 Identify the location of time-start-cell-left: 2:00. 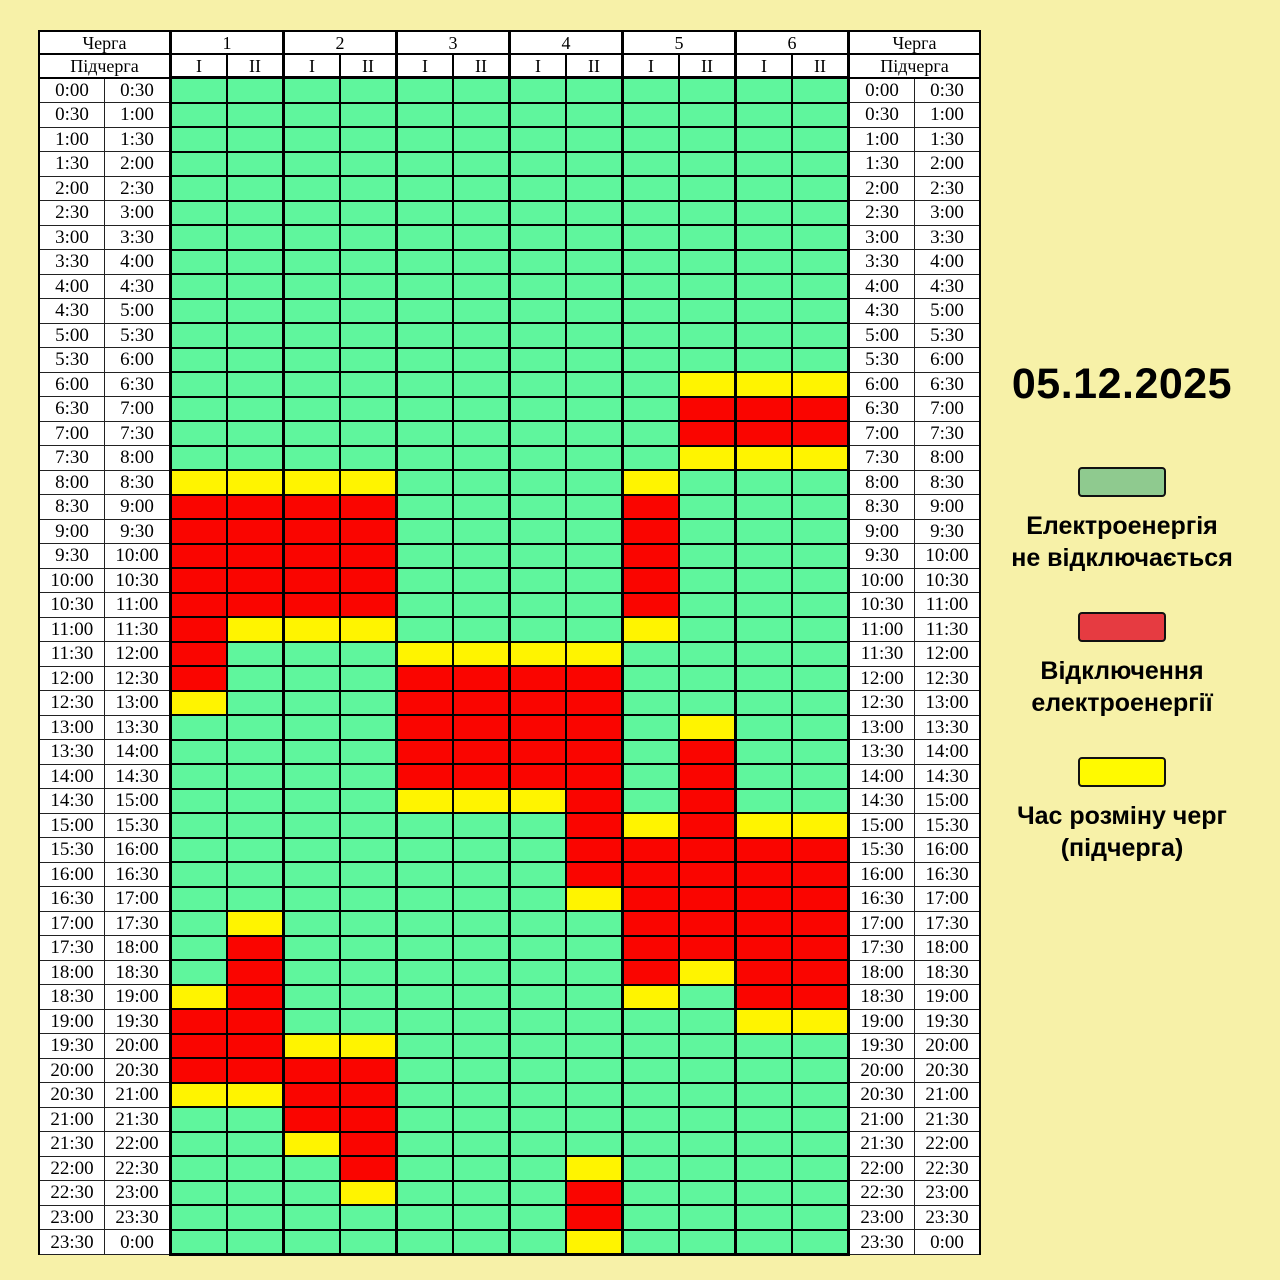
(71, 188).